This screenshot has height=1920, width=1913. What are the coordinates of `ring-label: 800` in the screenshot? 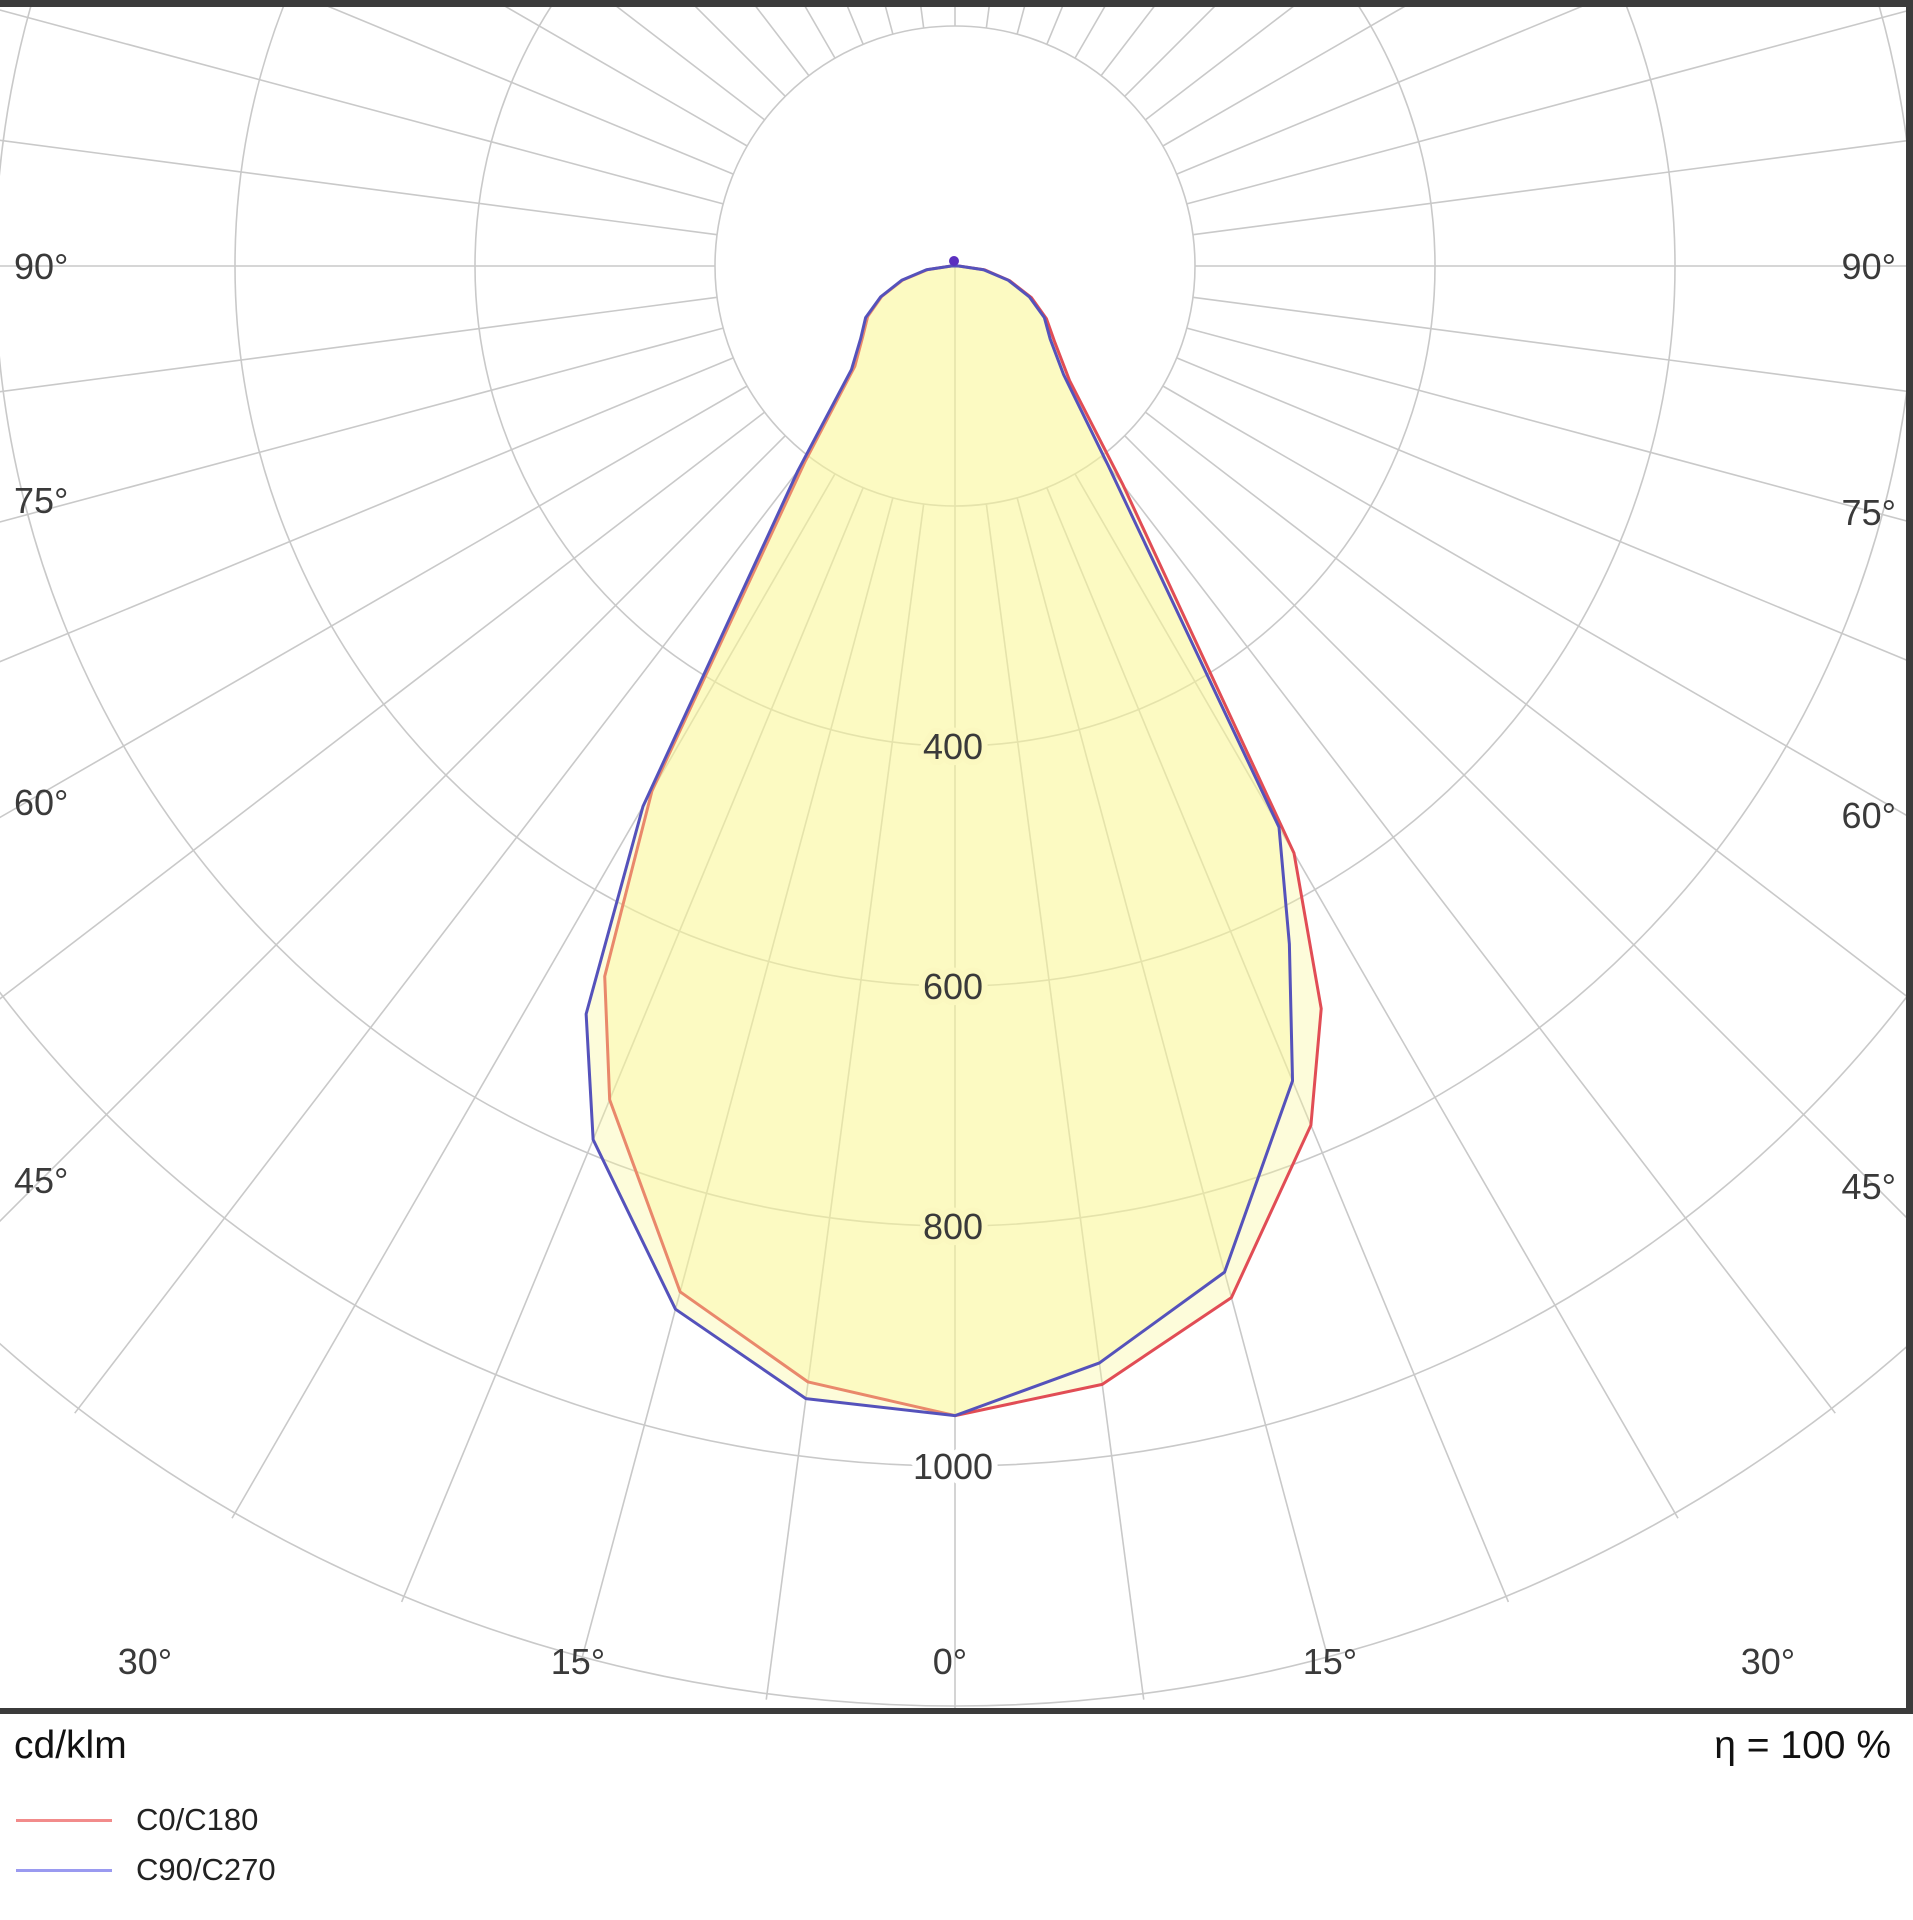 It's located at (953, 1226).